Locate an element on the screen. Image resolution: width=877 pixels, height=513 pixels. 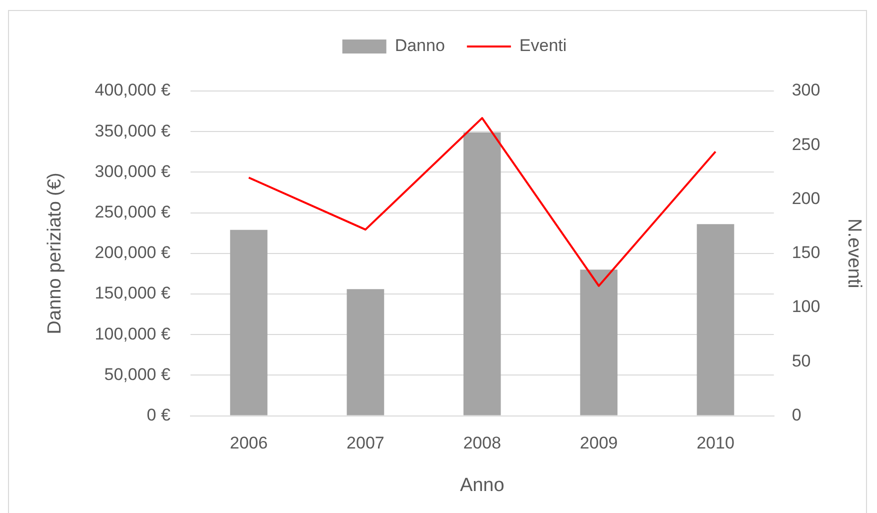
x-tick-label: 2008 is located at coordinates (482, 443).